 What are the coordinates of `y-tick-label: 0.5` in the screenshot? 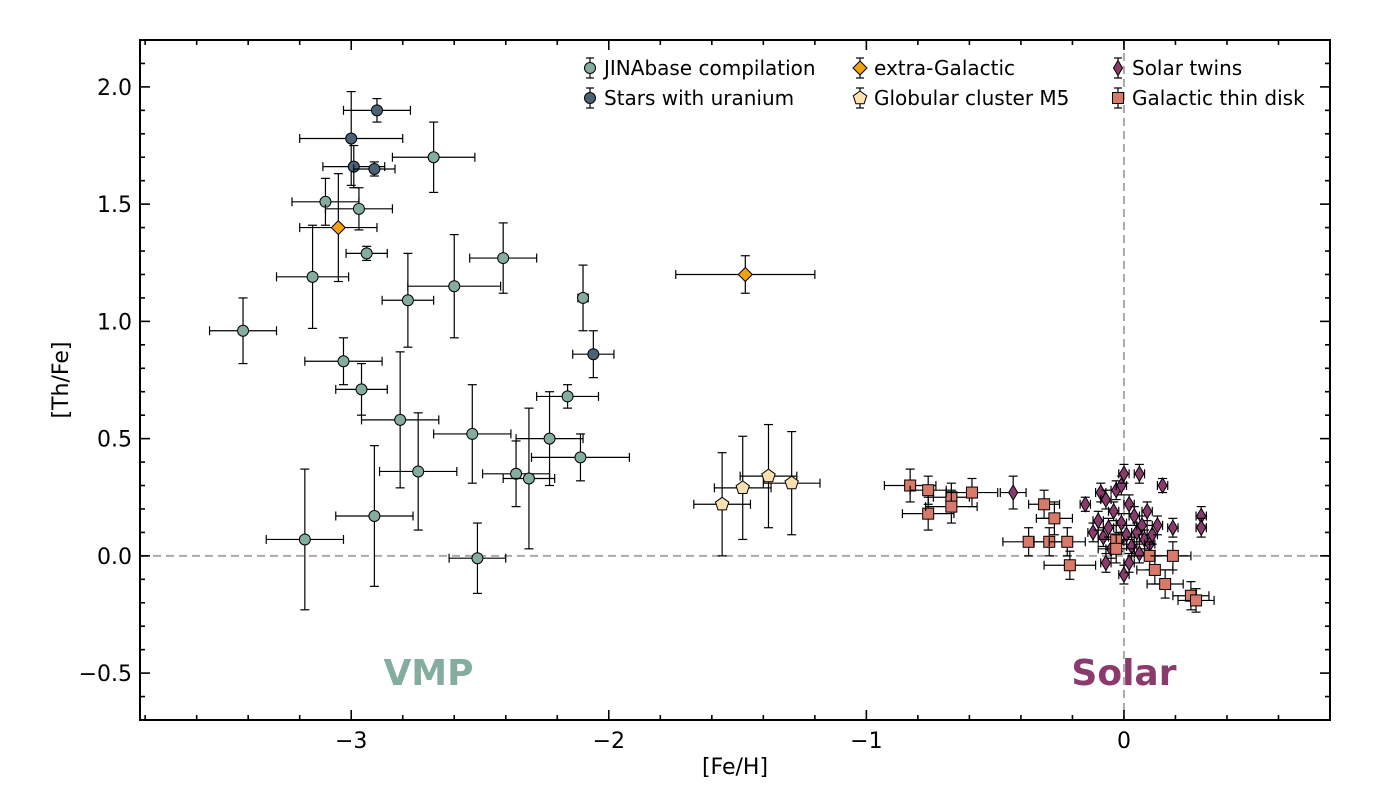 It's located at (114, 440).